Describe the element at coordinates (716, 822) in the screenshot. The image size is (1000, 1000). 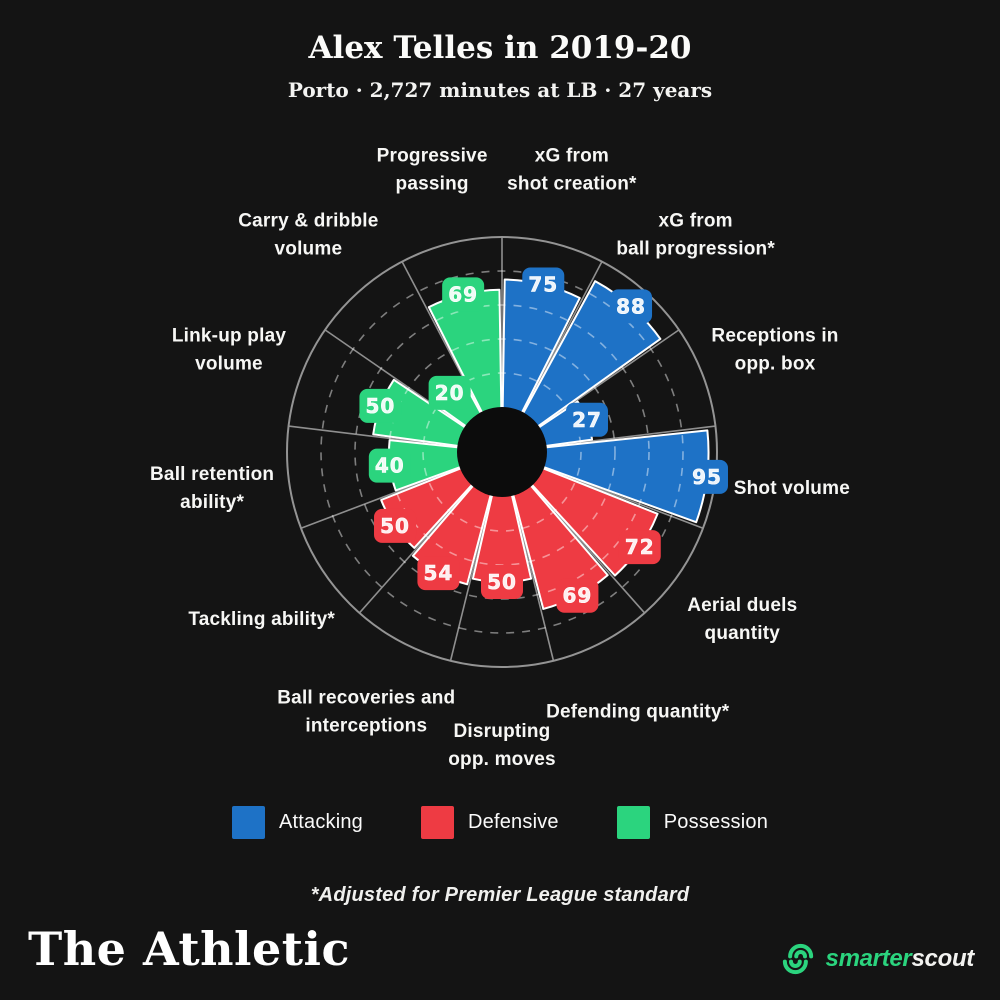
I see `legend-label-possession: Possession` at that location.